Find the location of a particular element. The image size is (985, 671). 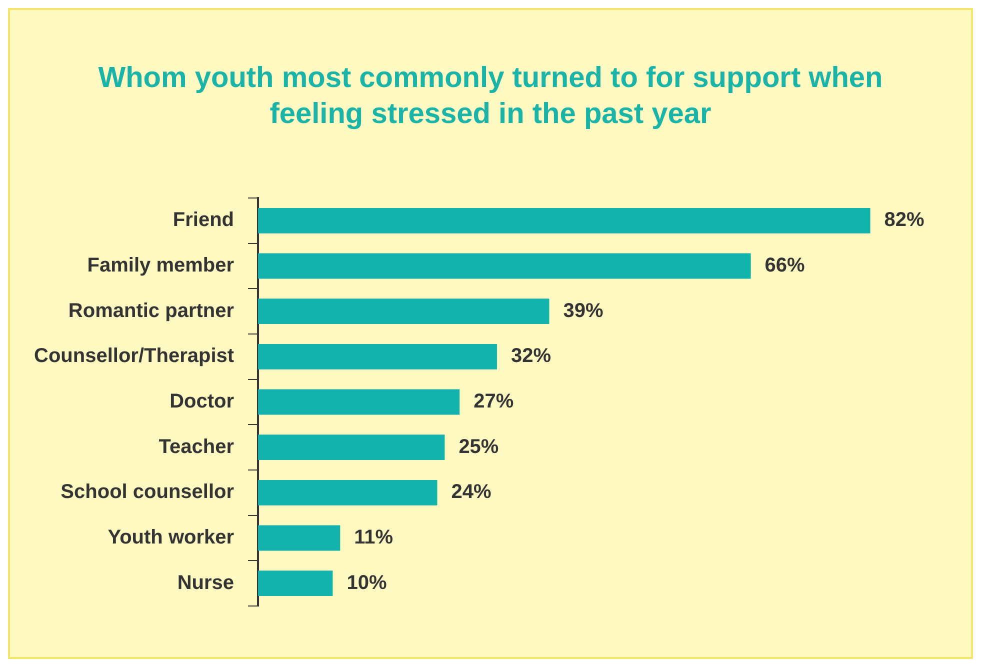

chart-title: Whom youth most commonly turned to for support when feeling stressed in the past year is located at coordinates (490, 96).